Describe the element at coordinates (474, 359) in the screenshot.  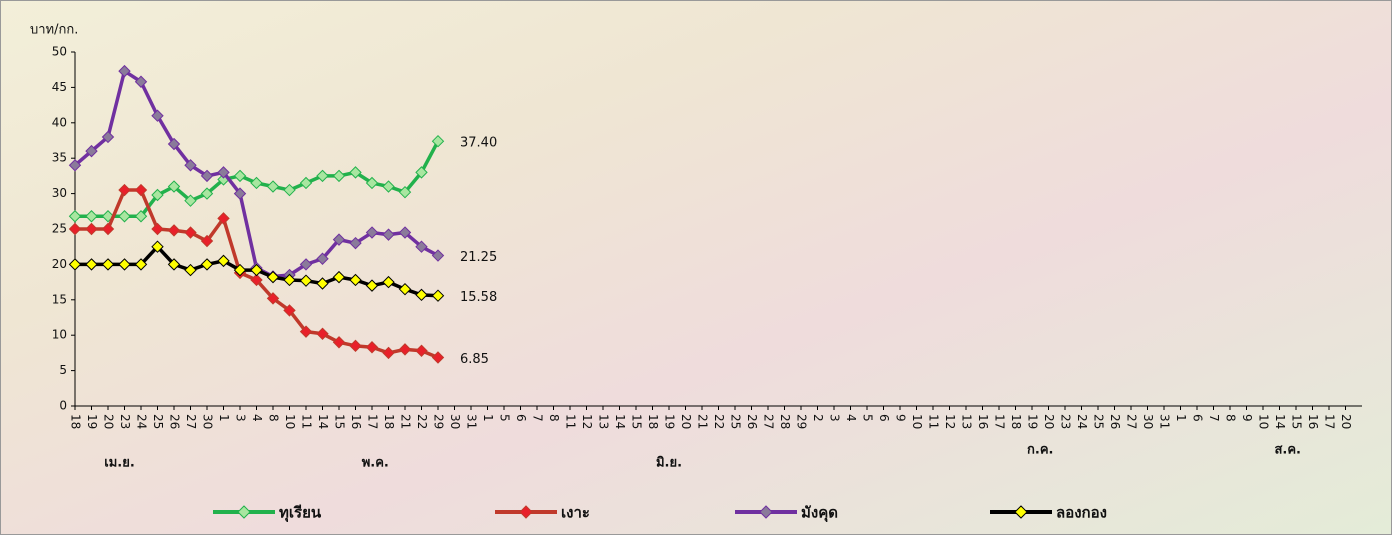
I see `value-label: 6.85` at that location.